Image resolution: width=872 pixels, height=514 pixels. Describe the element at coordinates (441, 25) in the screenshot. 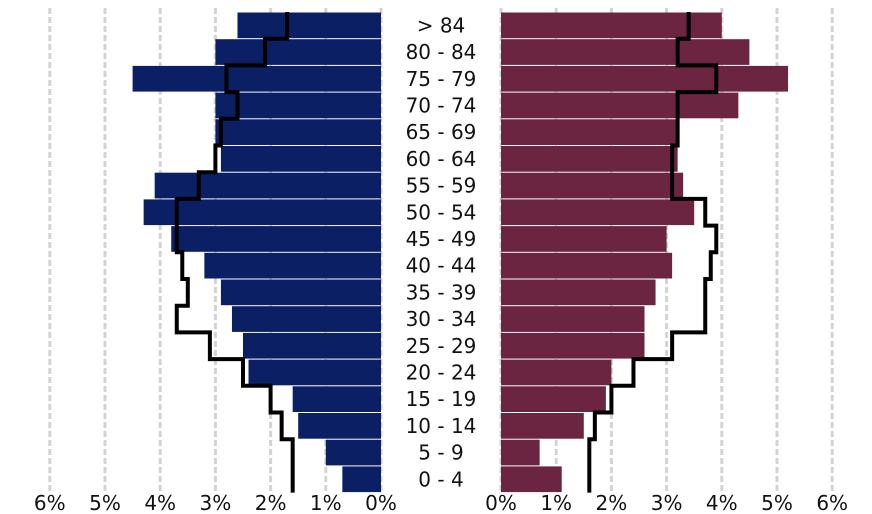

I see `age-label: > 84` at that location.